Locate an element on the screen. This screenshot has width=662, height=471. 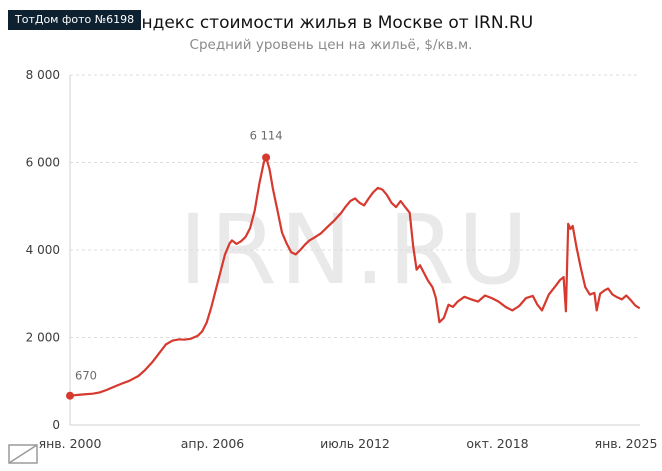
y-tick-label: 2 000 is located at coordinates (43, 338).